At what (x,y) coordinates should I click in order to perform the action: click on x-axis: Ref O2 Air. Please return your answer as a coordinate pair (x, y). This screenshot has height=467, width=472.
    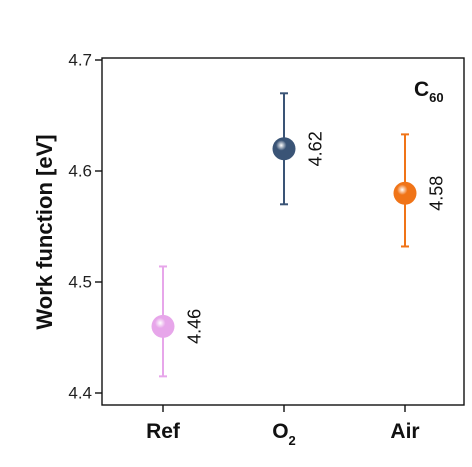
    Looking at the image, I should click on (283, 426).